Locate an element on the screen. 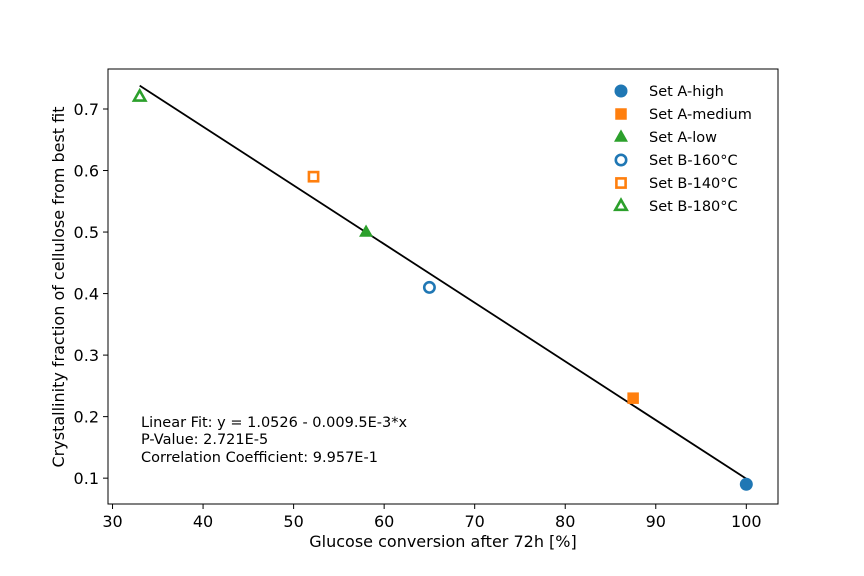  x-tick-label: 60 is located at coordinates (384, 521).